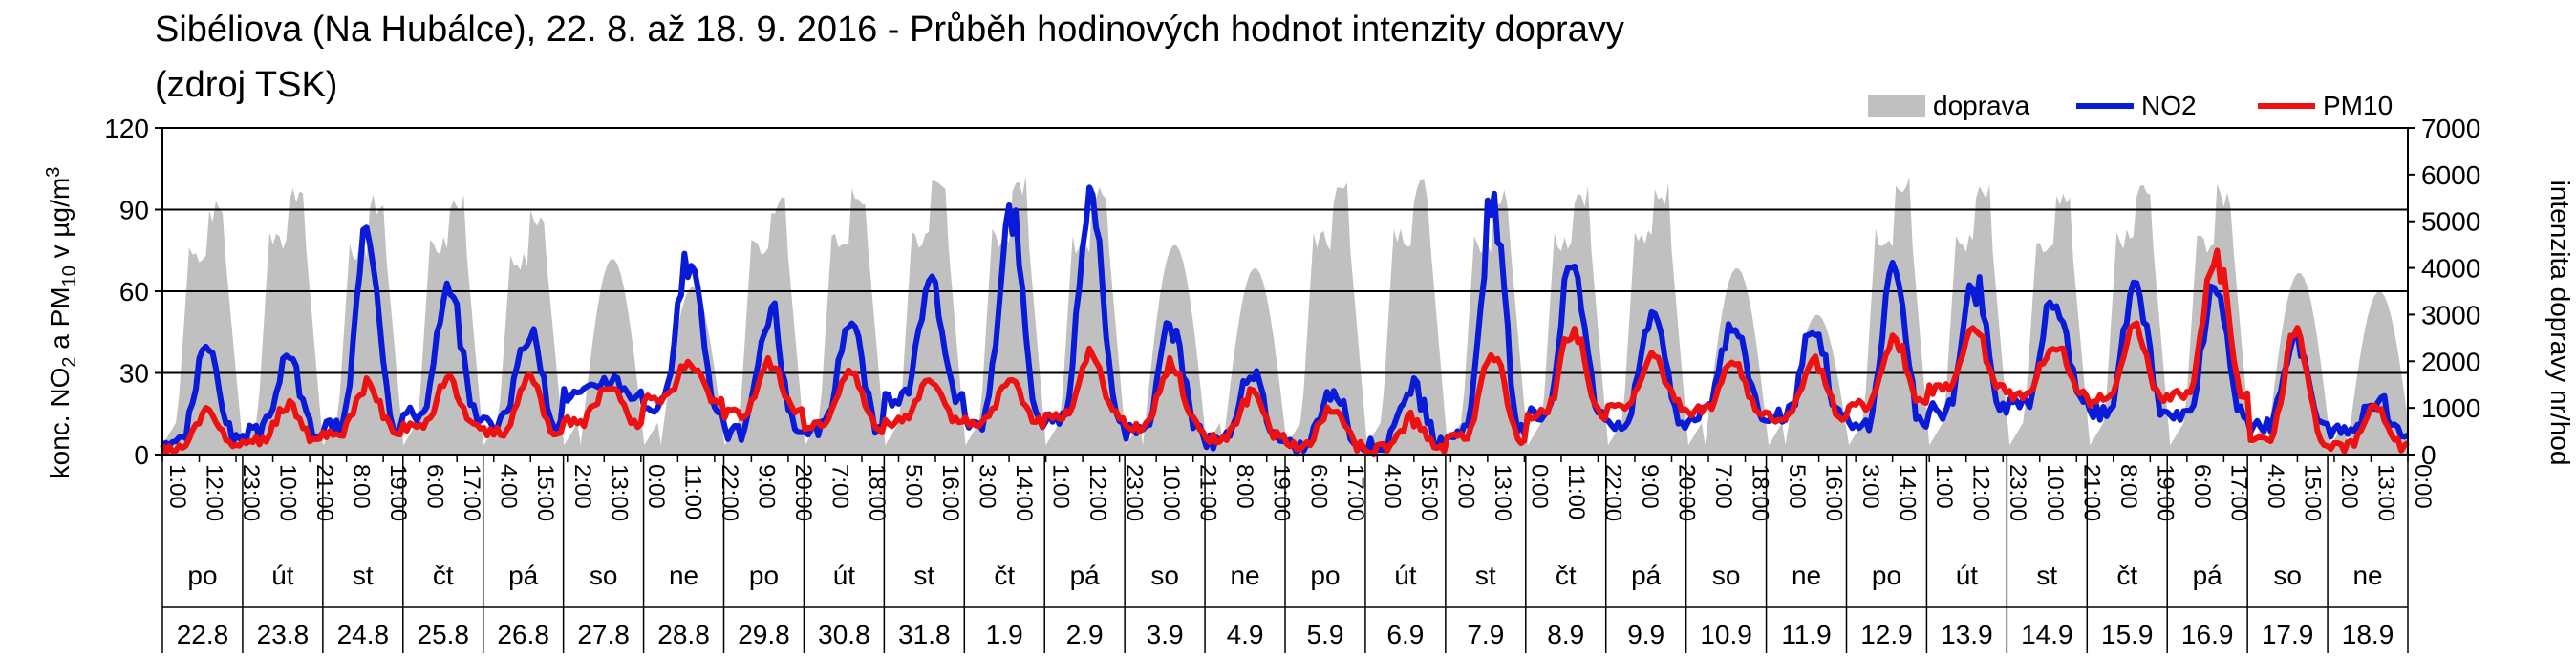 Image resolution: width=2576 pixels, height=657 pixels. Describe the element at coordinates (1834, 492) in the screenshot. I see `x-hour-label: 16:00` at that location.